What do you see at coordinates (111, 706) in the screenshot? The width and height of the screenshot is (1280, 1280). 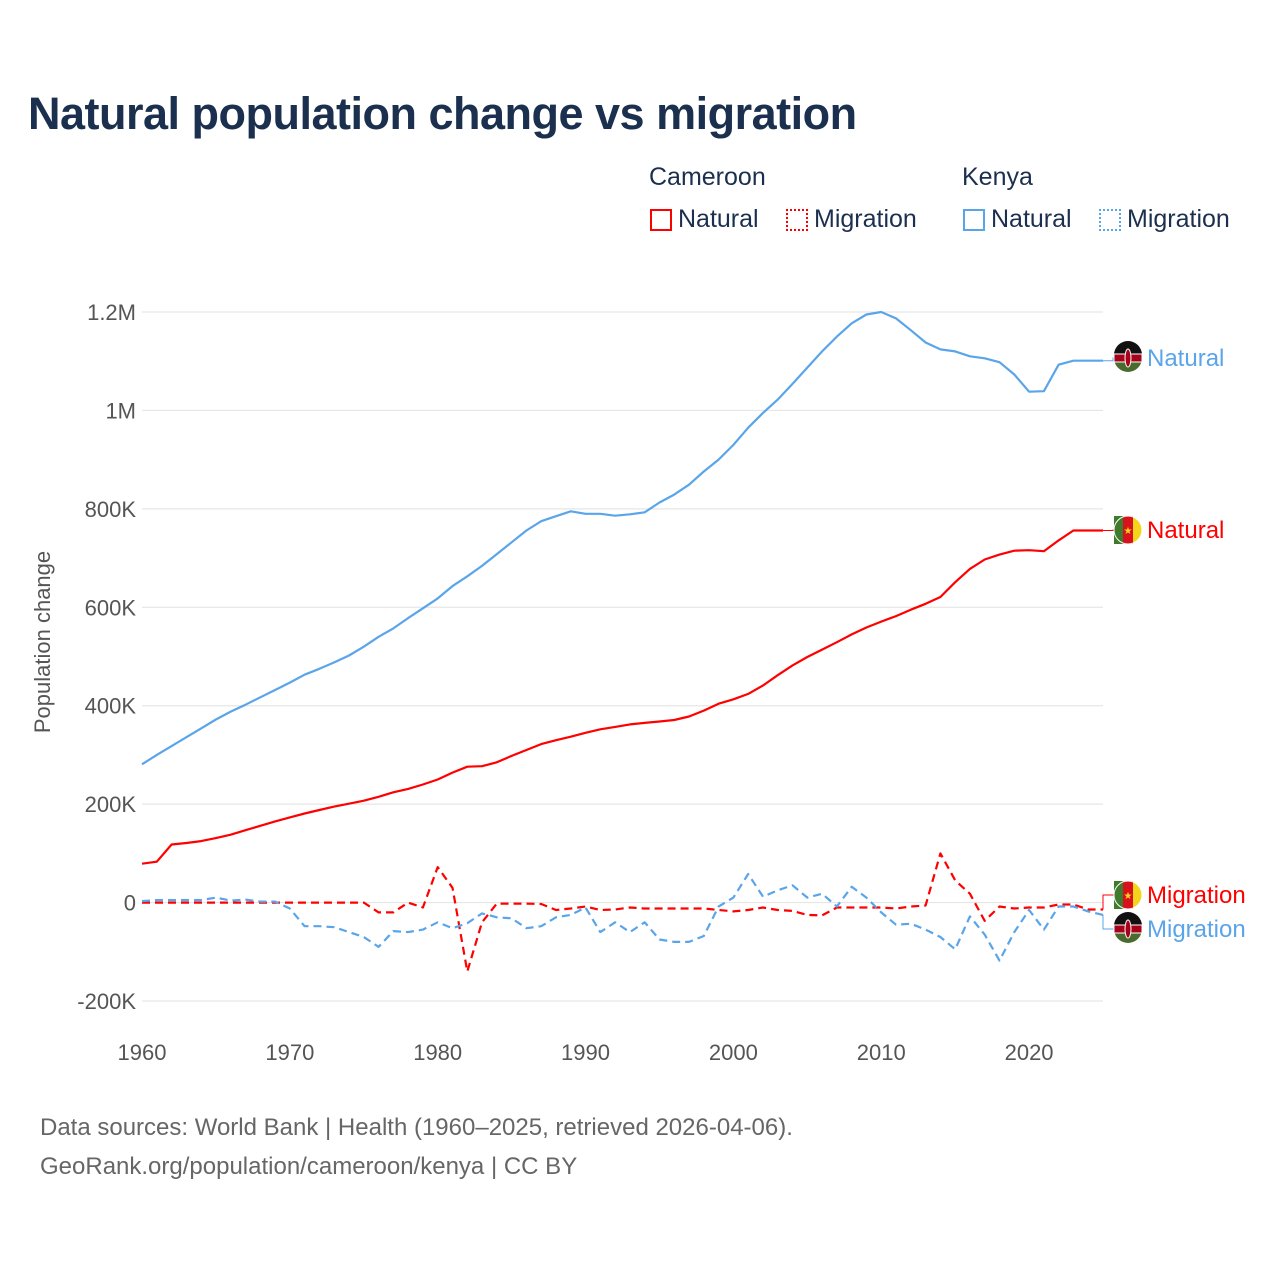 I see `y-tick-label: 400K` at bounding box center [111, 706].